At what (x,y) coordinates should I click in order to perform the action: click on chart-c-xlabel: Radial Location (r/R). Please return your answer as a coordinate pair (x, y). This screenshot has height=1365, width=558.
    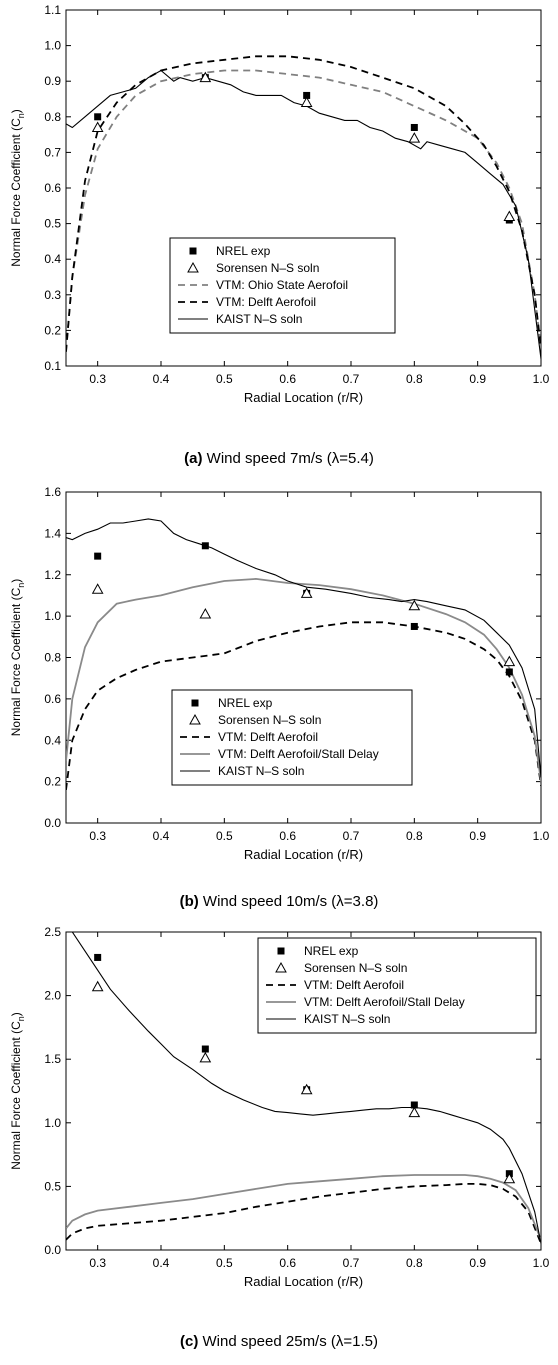
    Looking at the image, I should click on (303, 1281).